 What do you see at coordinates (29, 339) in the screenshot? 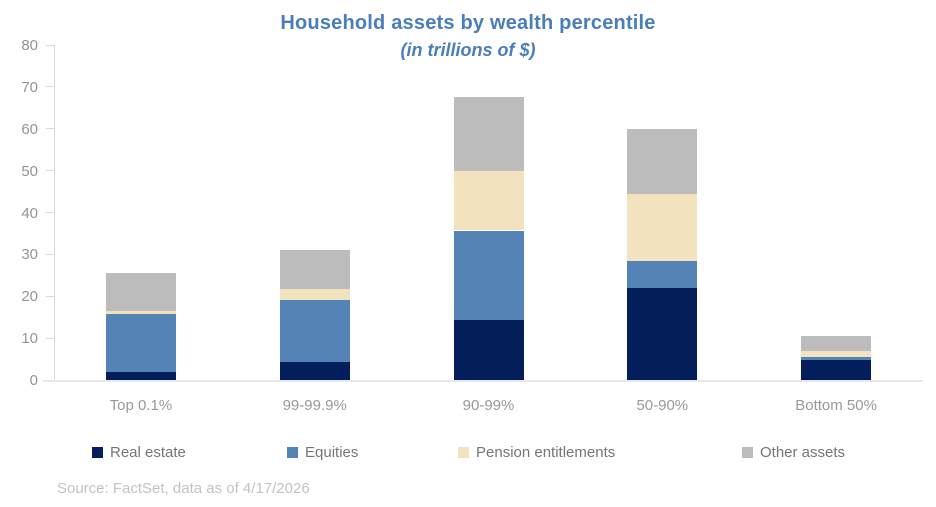
I see `y-axis-tick-label: 10` at bounding box center [29, 339].